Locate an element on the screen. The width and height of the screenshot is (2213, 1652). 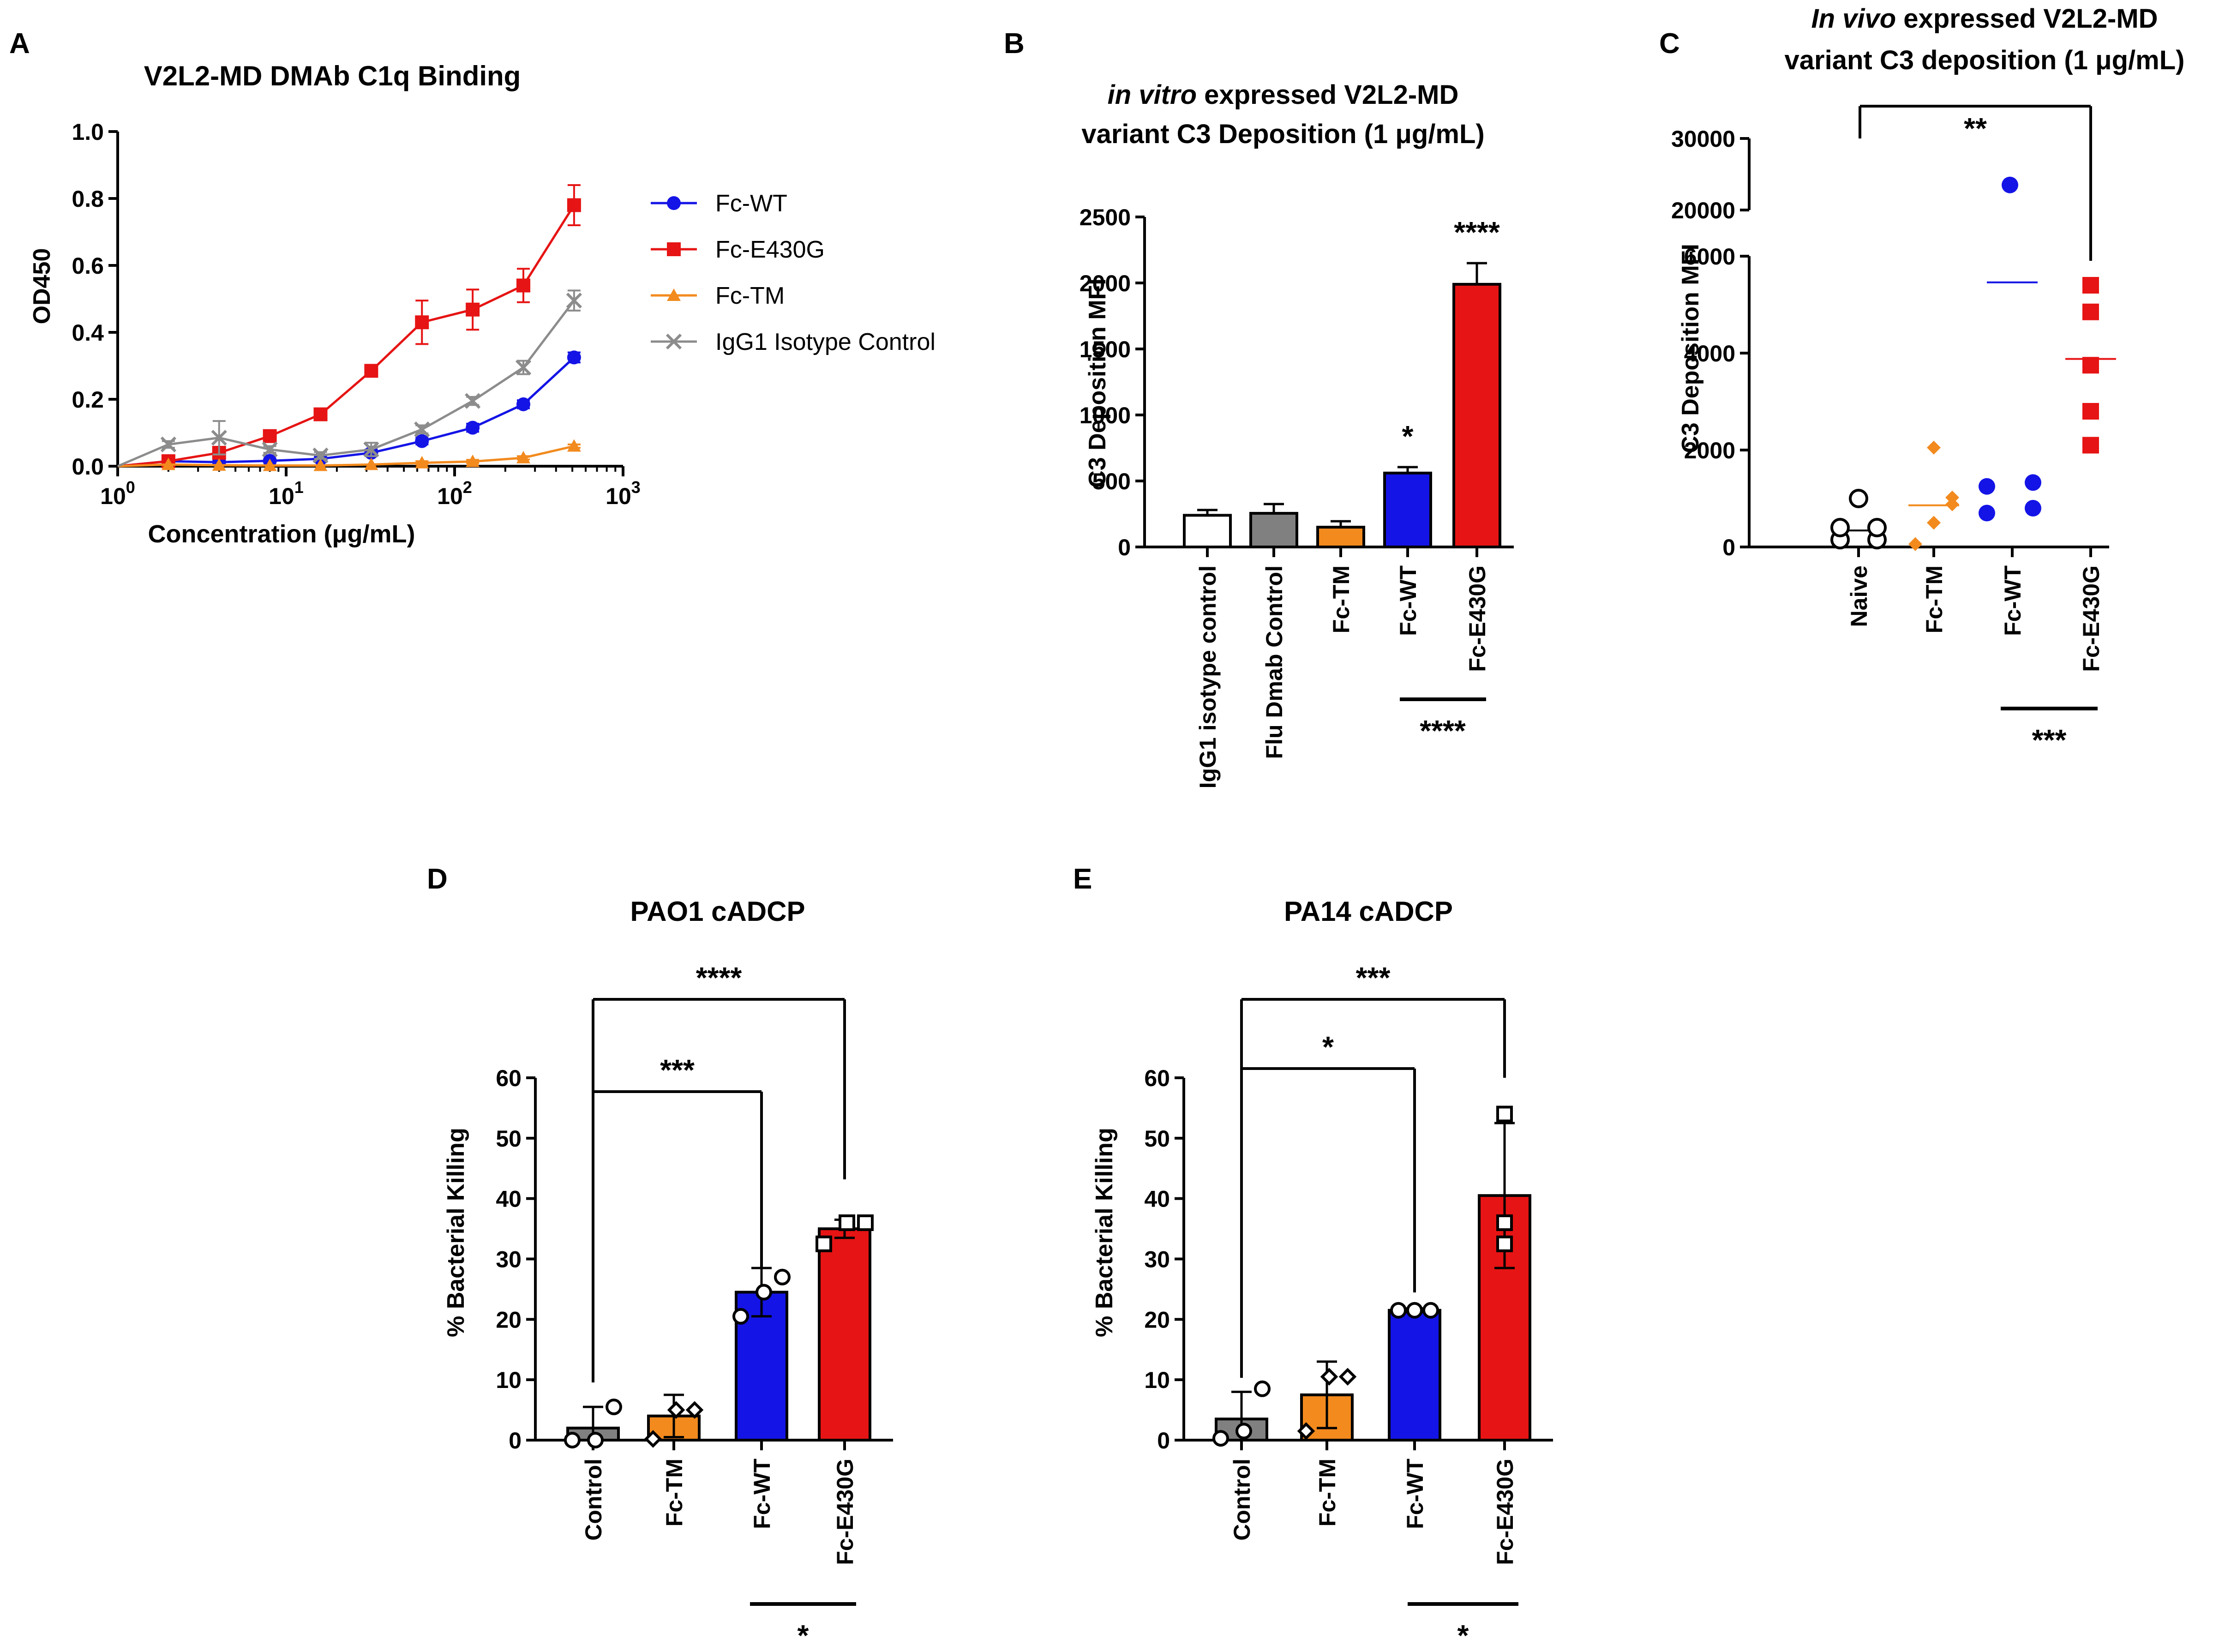
panel-c-y-tick-label: 0 is located at coordinates (1728, 547).